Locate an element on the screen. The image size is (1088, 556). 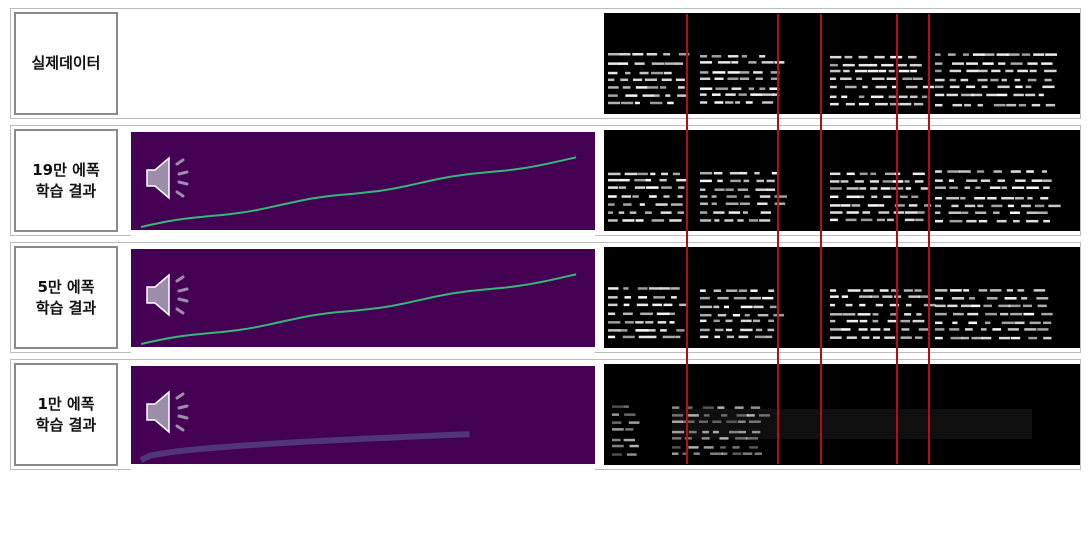
attention-line is located at coordinates (304, 447).